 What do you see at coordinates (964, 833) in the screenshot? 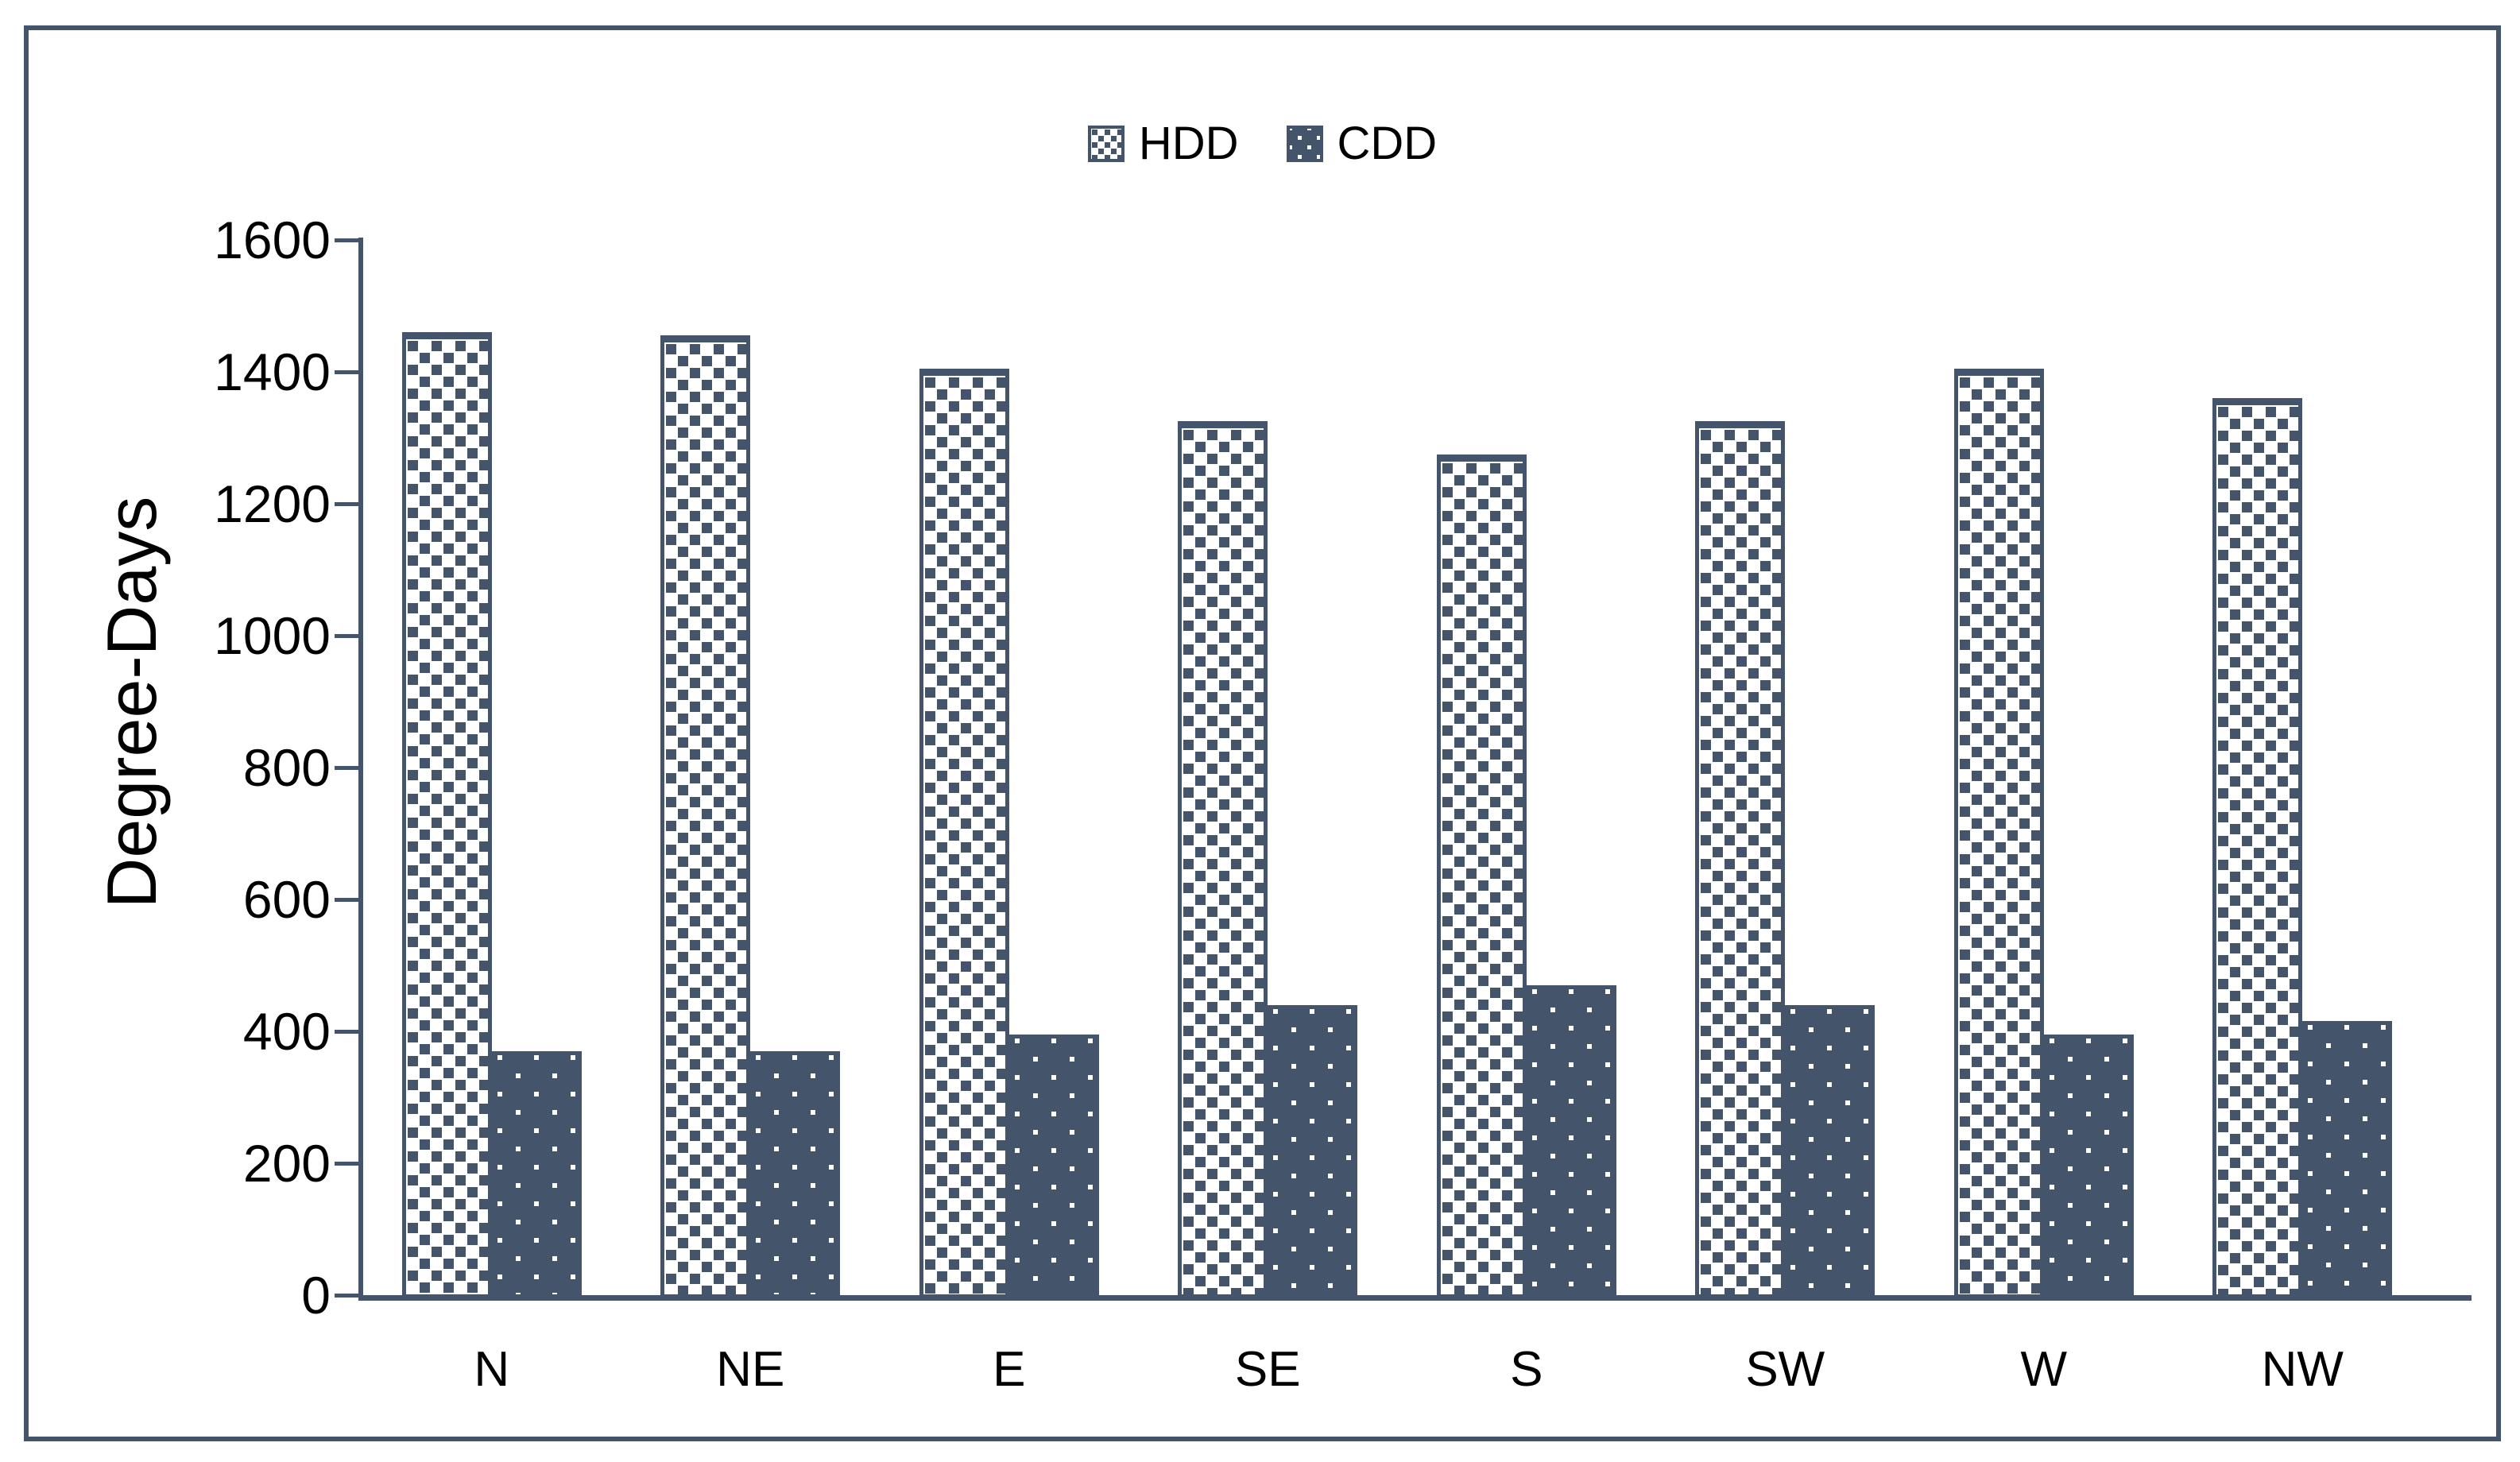
I see `bar-hdd-e` at bounding box center [964, 833].